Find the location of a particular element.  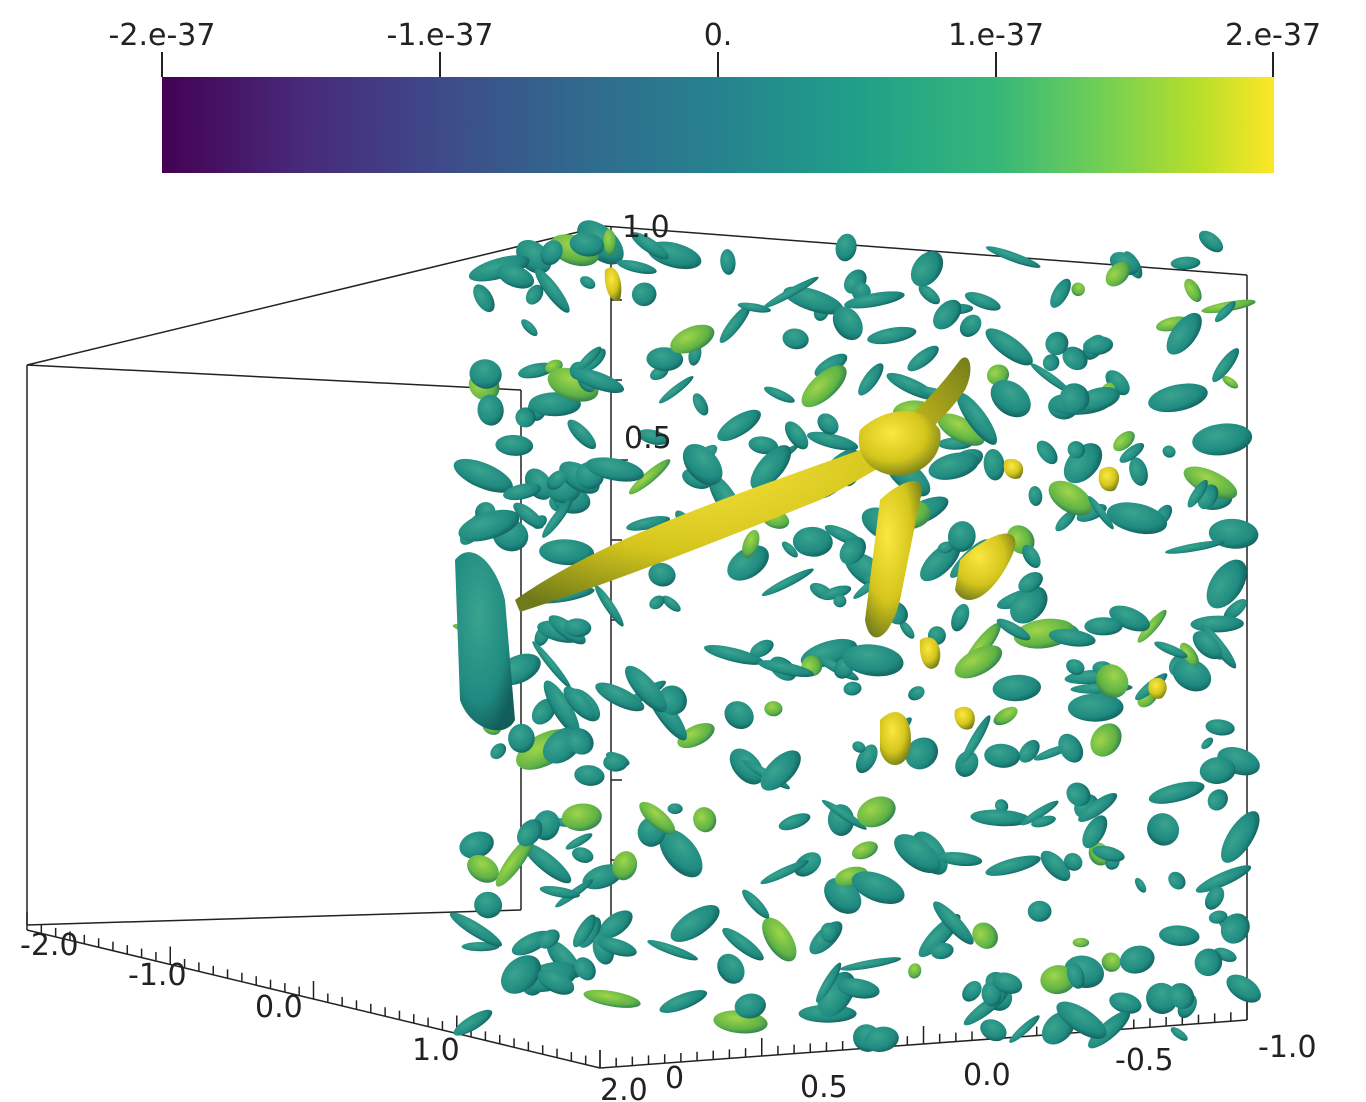

axis-label-x: -2.0 is located at coordinates (49, 945).